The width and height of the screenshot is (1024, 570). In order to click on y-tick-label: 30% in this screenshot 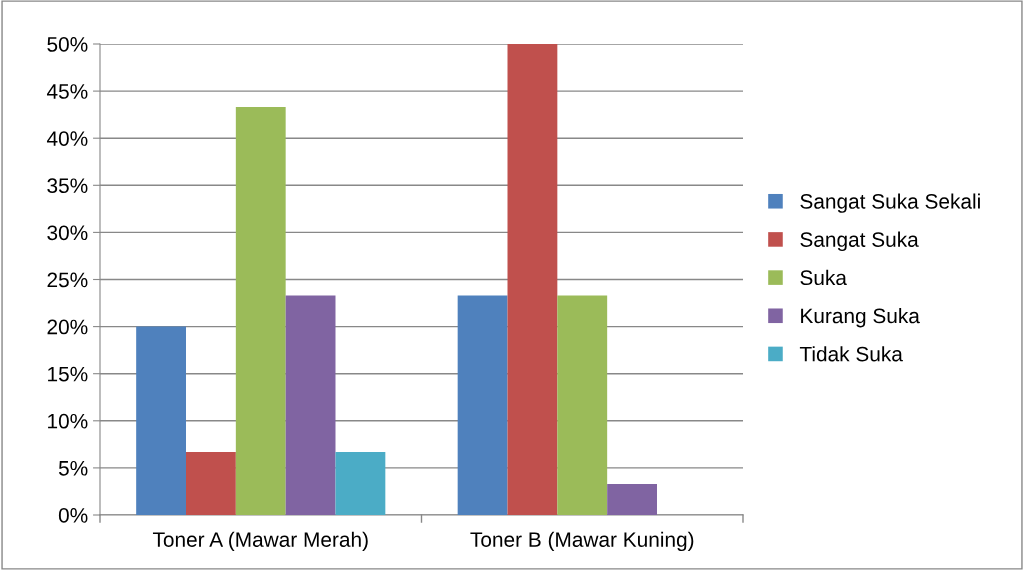, I will do `click(67, 233)`.